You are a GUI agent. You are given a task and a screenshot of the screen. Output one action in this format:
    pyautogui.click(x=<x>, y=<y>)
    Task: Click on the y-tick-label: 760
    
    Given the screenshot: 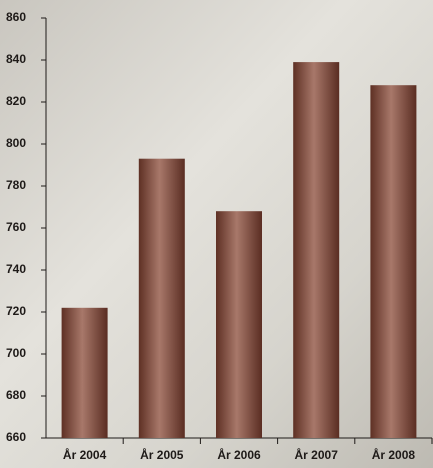 What is the action you would take?
    pyautogui.click(x=16, y=227)
    